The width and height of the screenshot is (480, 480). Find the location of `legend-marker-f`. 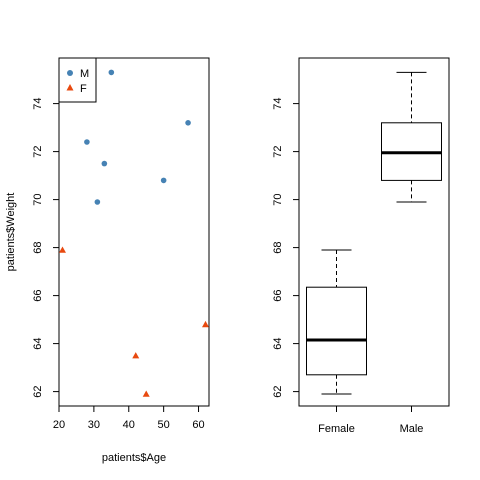

legend-marker-f is located at coordinates (70, 87).